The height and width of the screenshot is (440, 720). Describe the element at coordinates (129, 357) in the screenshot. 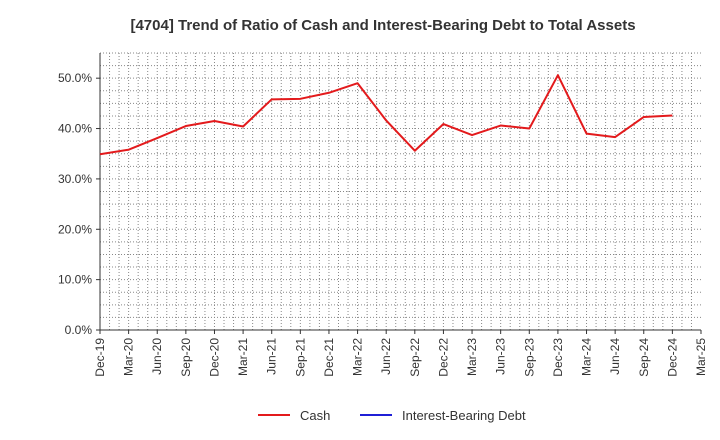

I see `x-tick-label: Mar-20` at that location.